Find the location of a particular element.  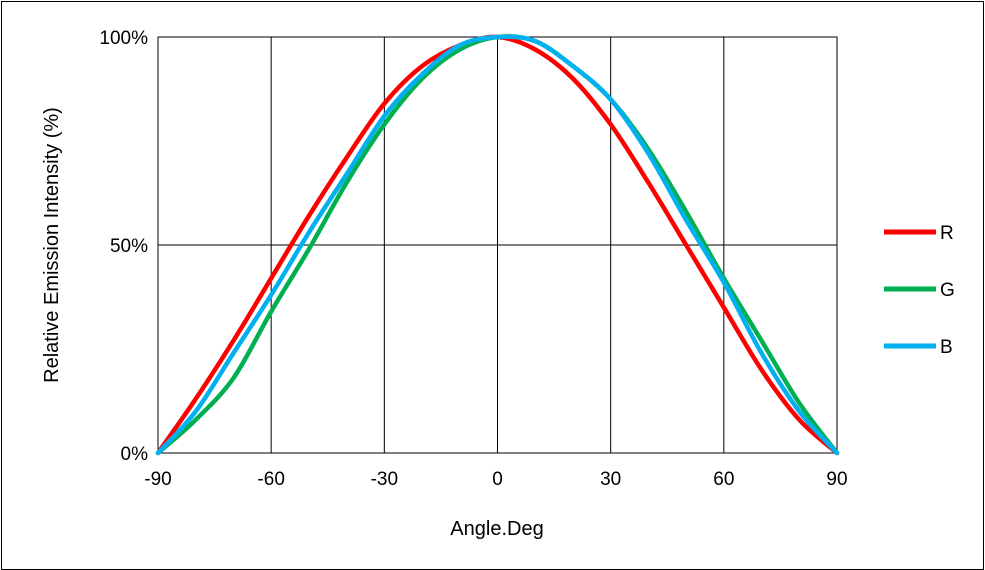

x-tick-label: -90 is located at coordinates (157, 479).